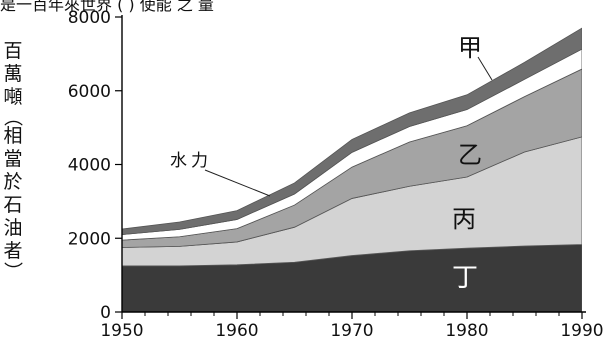 The width and height of the screenshot is (603, 340). I want to click on y-tick-label: 4000, so click(89, 166).